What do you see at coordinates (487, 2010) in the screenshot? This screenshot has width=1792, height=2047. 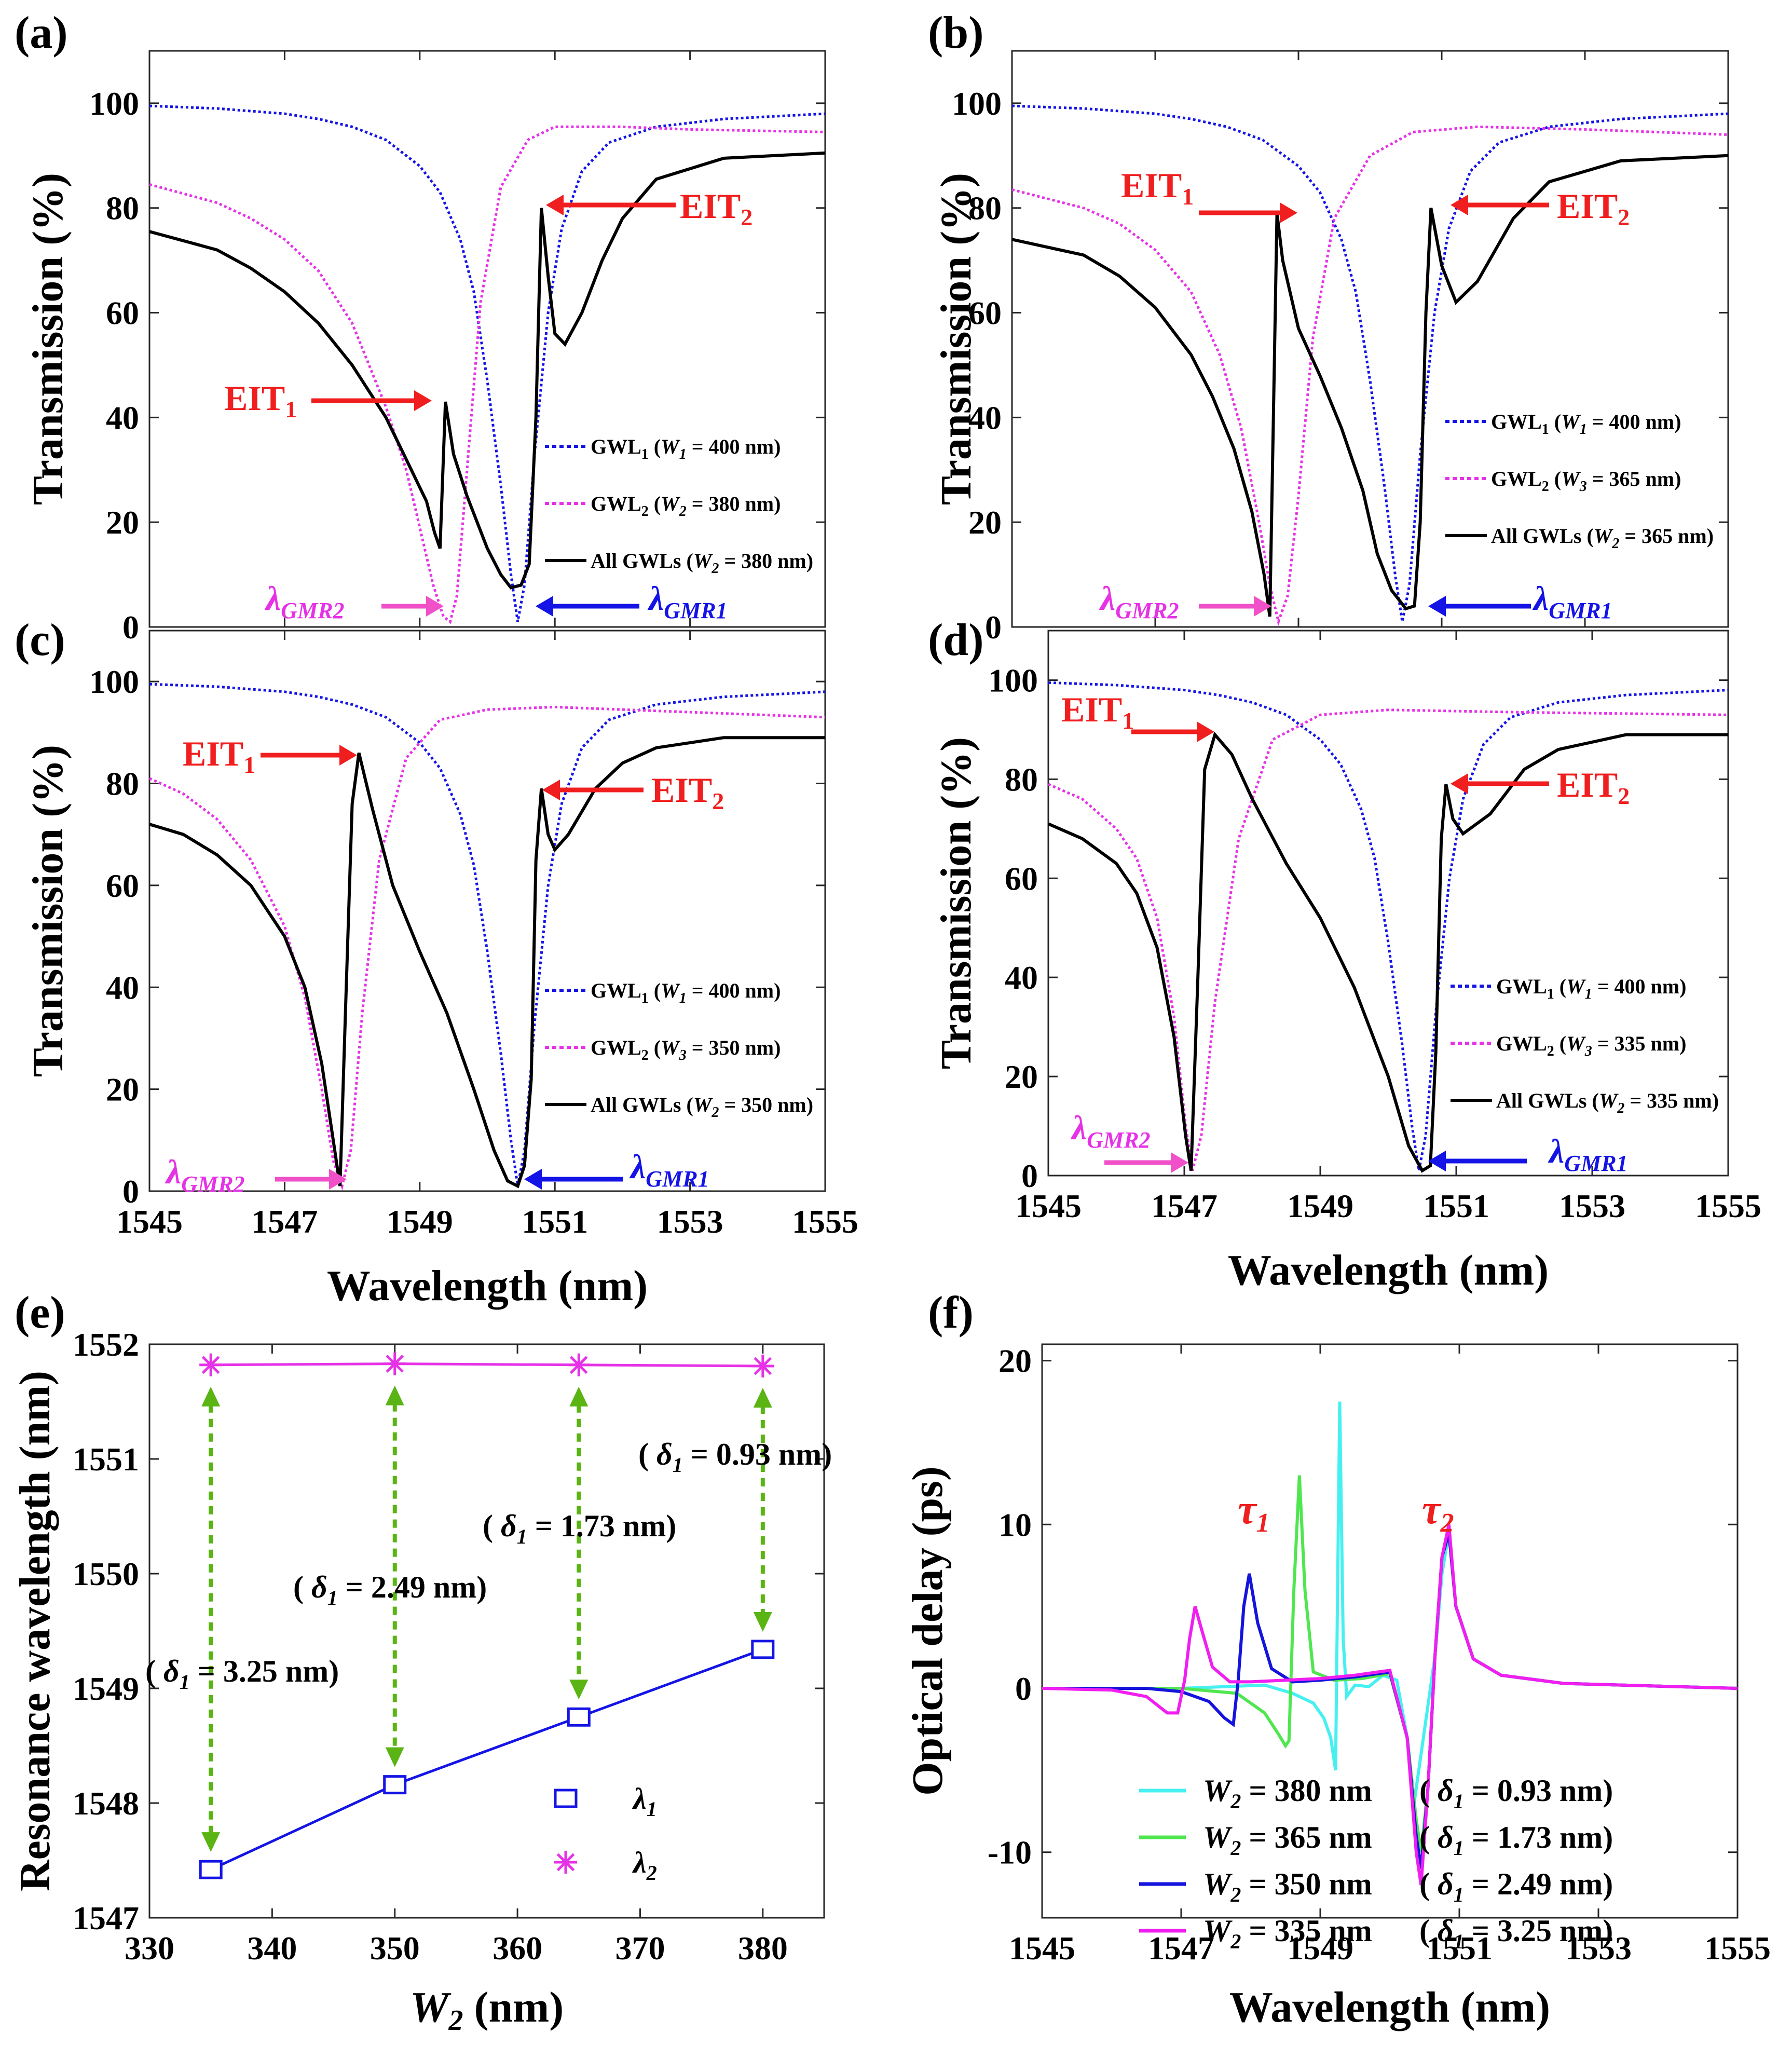 I see `x-axis-label: W2 (nm)` at bounding box center [487, 2010].